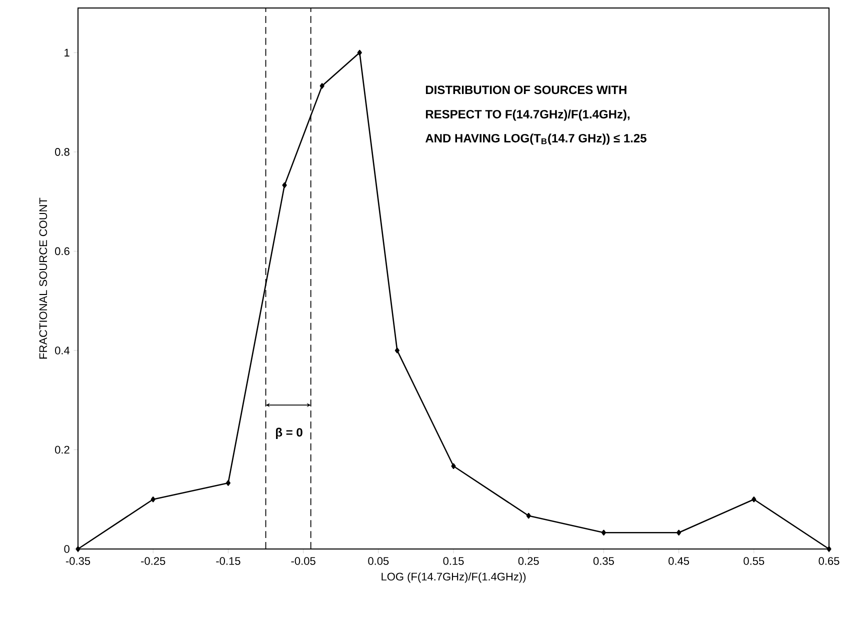  What do you see at coordinates (62, 350) in the screenshot?
I see `y-tick-label: 0.4` at bounding box center [62, 350].